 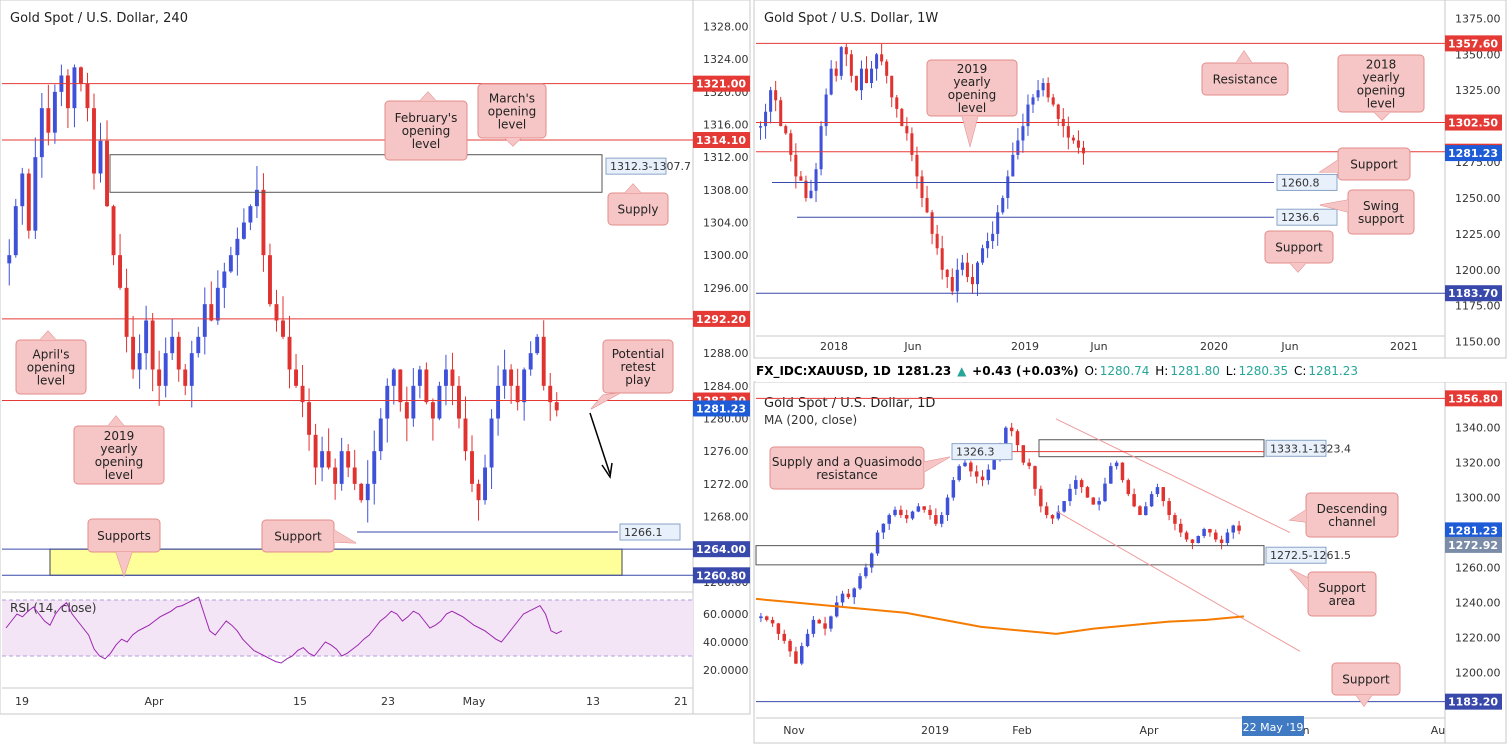 I want to click on h4-note-feb-text: level, so click(x=426, y=144).